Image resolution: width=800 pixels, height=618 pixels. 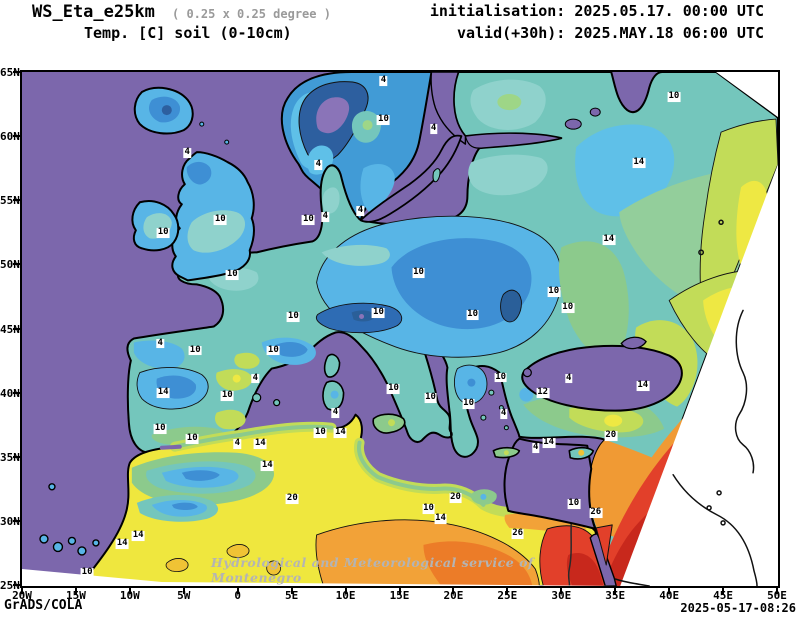 I want to click on faroe, so click(x=202, y=124).